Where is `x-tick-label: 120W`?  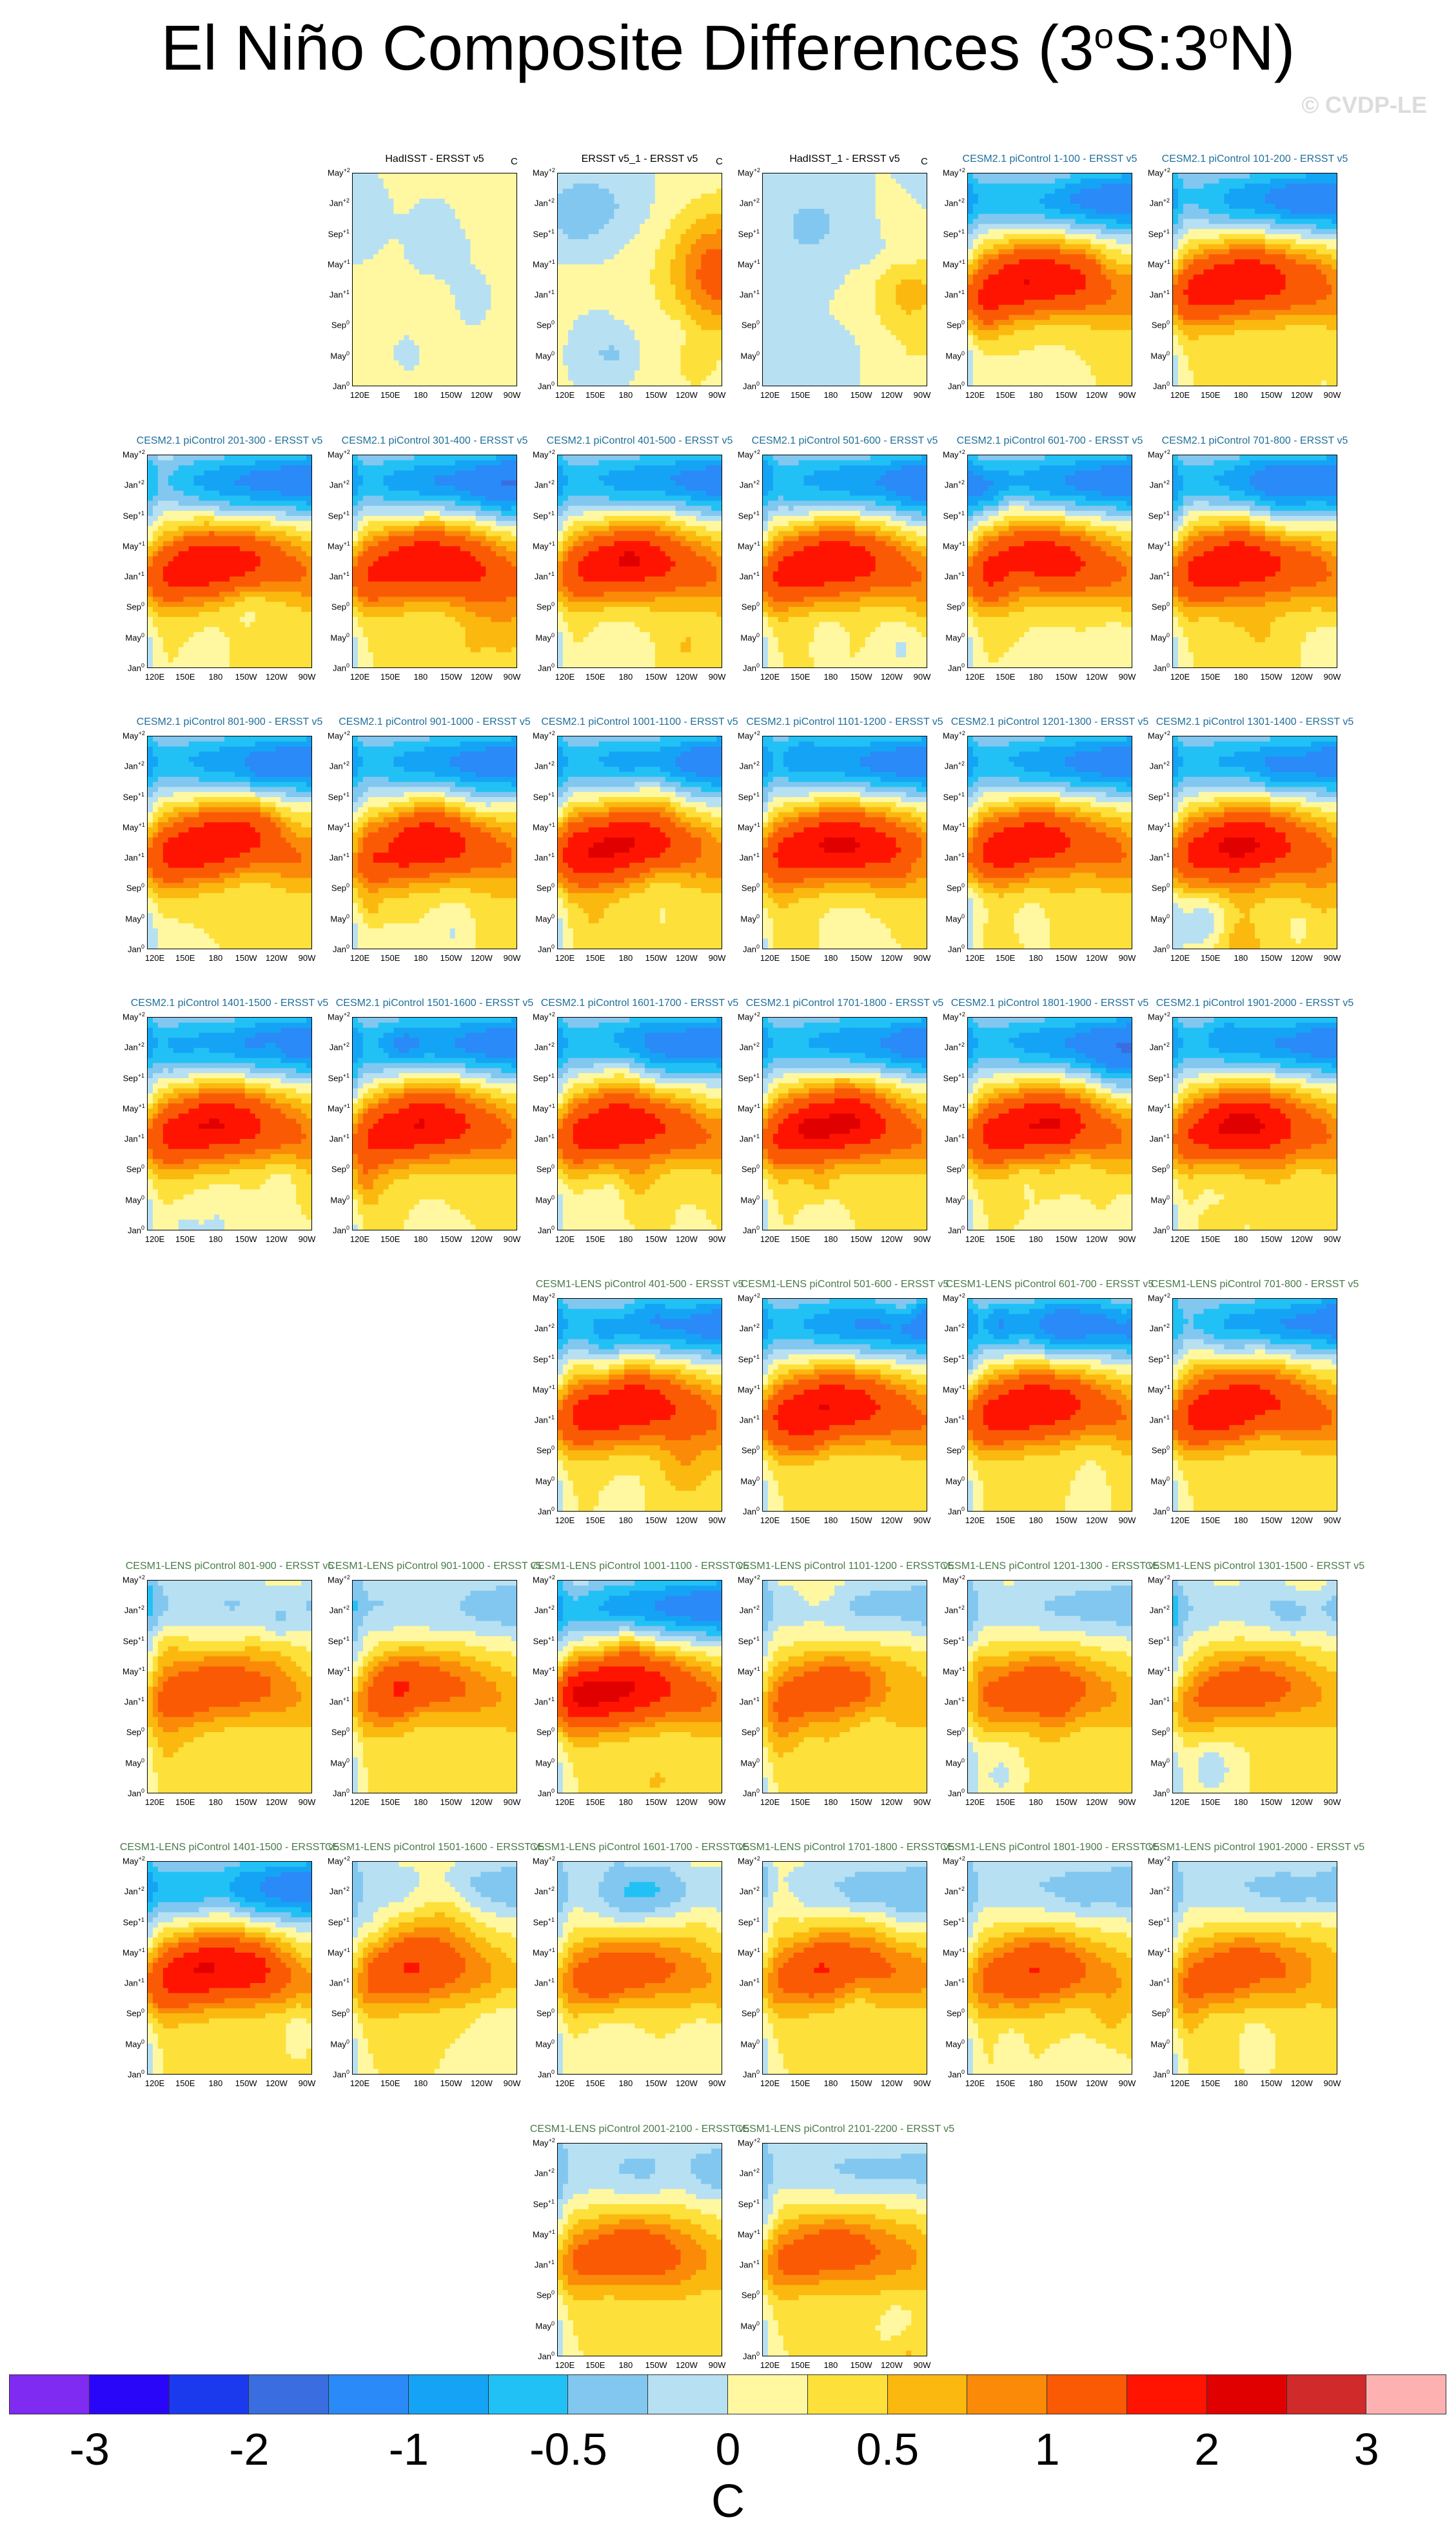 x-tick-label: 120W is located at coordinates (892, 395).